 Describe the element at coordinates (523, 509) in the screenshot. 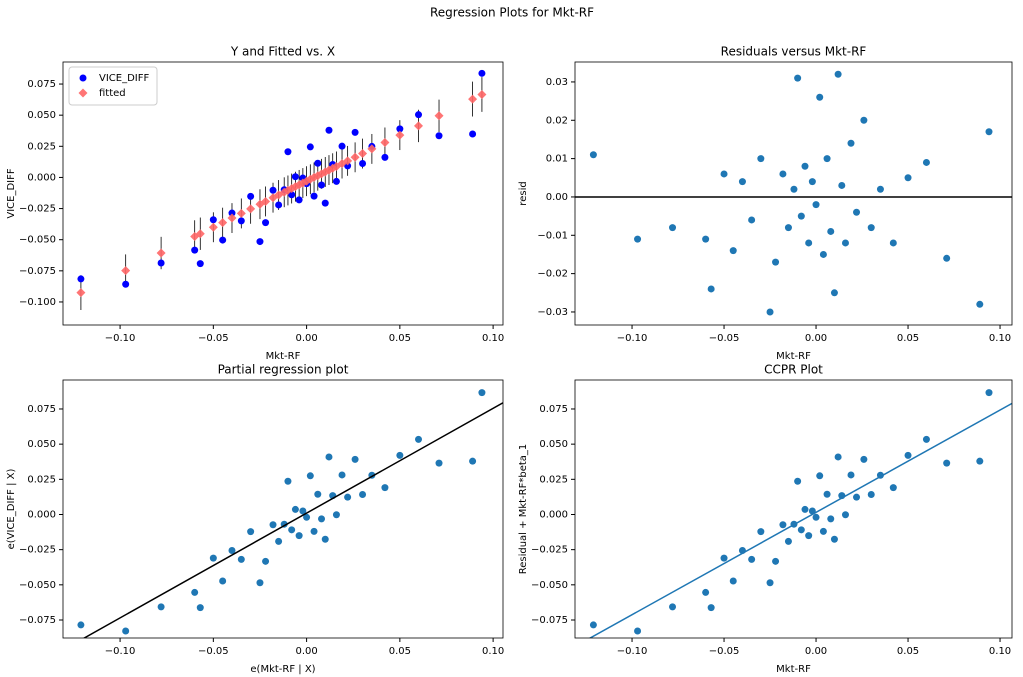

I see `y-axis-label: Residual + Mkt-RF*beta_1` at that location.